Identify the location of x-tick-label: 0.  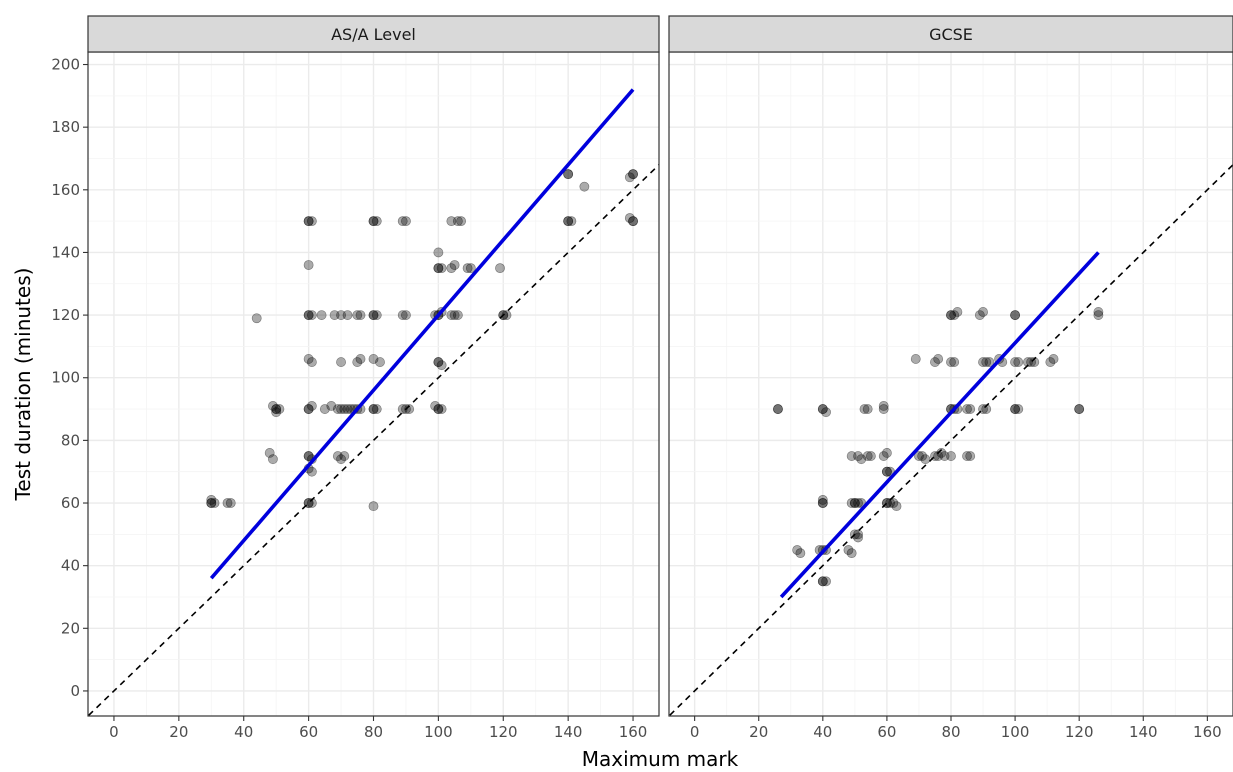
(695, 732).